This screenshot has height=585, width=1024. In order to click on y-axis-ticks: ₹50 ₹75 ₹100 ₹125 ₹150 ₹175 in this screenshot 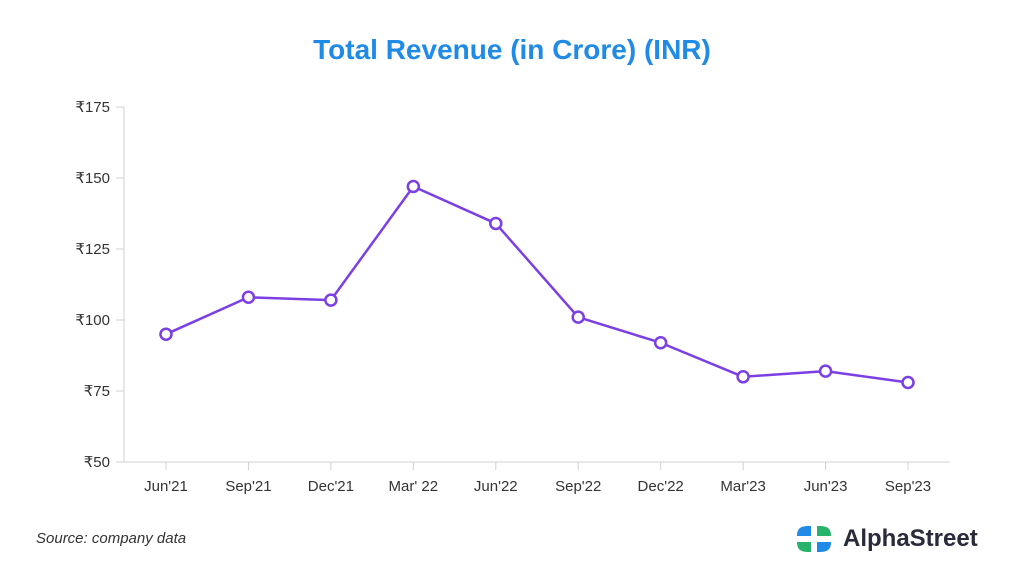, I will do `click(99, 285)`.